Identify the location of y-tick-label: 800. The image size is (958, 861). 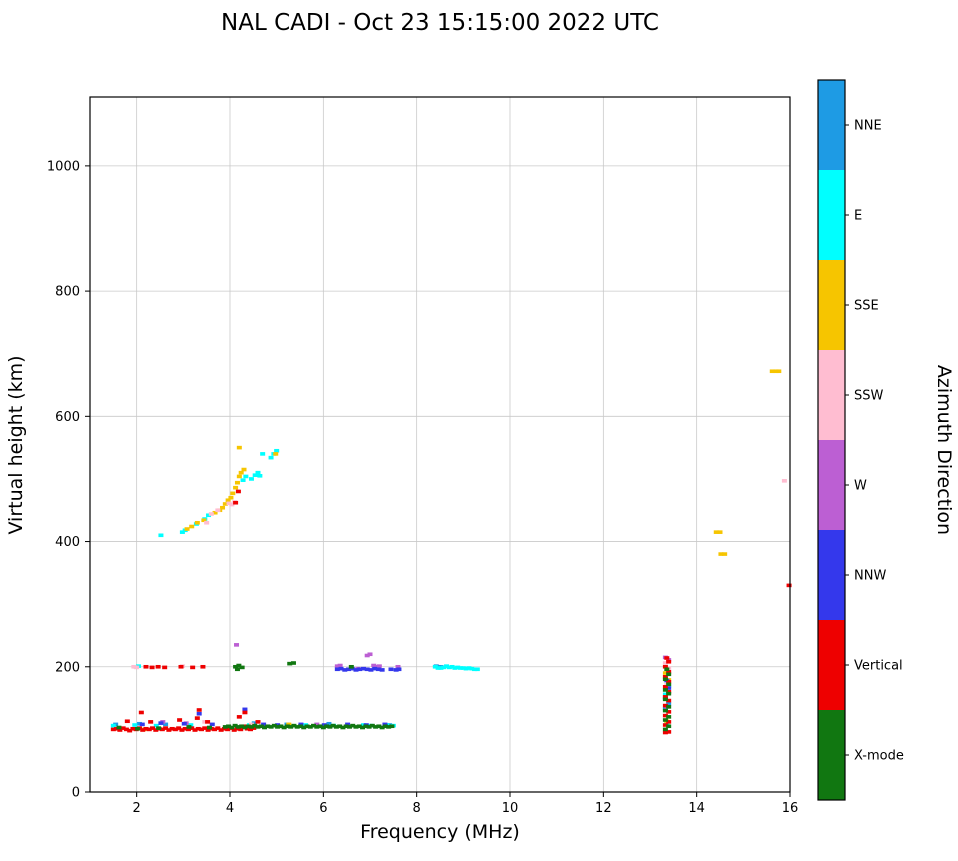
(67, 292).